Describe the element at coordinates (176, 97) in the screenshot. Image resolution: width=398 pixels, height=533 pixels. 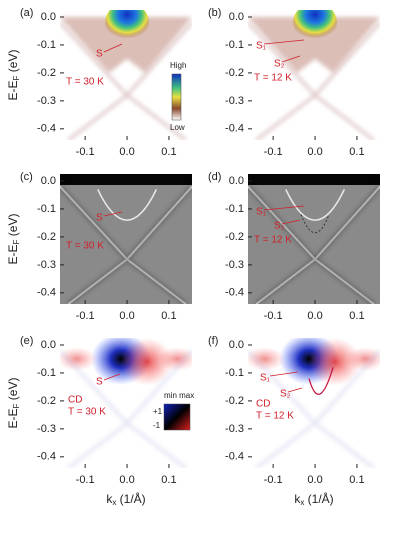
I see `colorbar` at that location.